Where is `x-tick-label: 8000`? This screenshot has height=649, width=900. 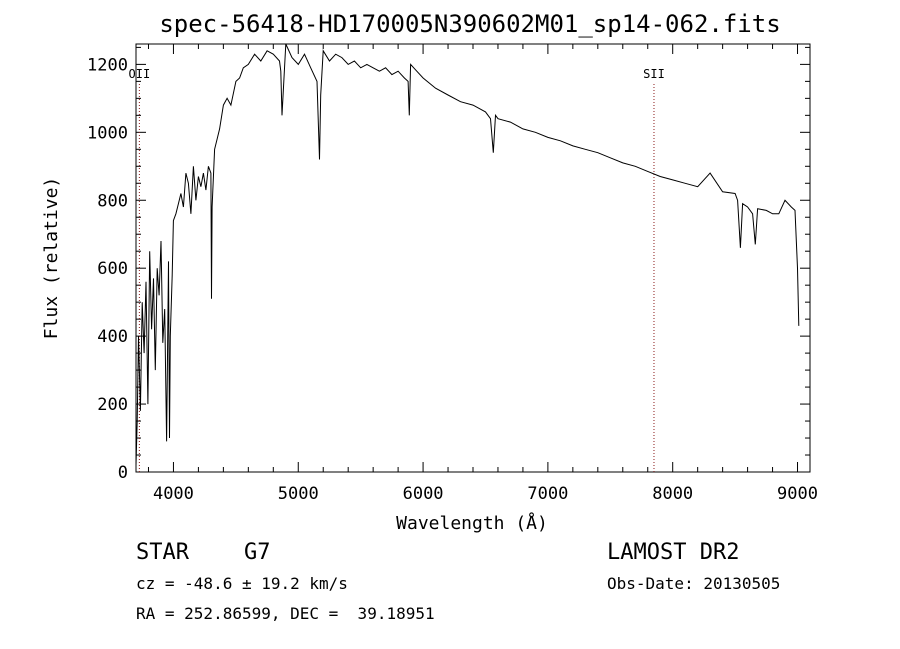 x-tick-label: 8000 is located at coordinates (672, 494).